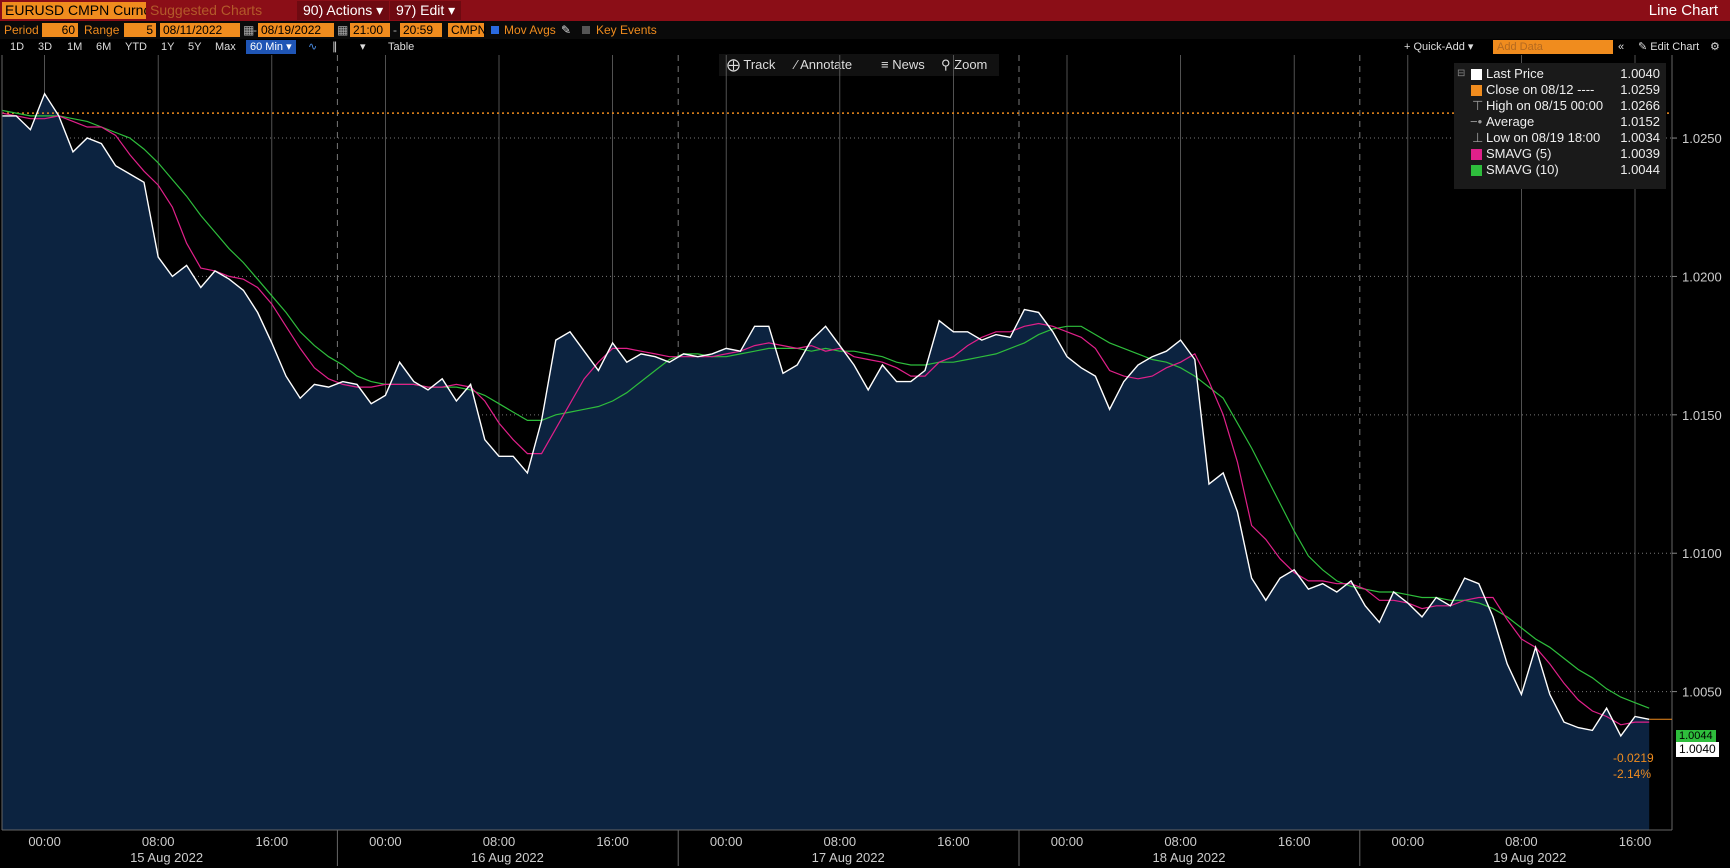 The height and width of the screenshot is (868, 1730). Describe the element at coordinates (104, 47) in the screenshot. I see `range-button-6m: 6M` at that location.